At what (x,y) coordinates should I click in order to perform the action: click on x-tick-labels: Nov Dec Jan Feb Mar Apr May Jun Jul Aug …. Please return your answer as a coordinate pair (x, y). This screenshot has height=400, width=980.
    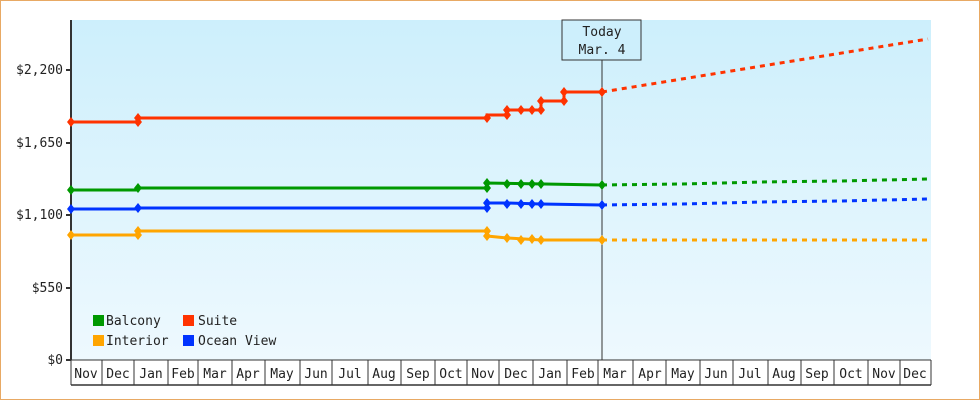
    Looking at the image, I should click on (500, 374).